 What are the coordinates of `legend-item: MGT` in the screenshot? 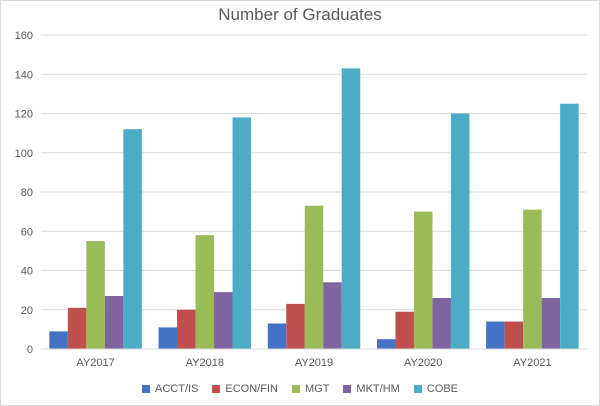 It's located at (310, 389).